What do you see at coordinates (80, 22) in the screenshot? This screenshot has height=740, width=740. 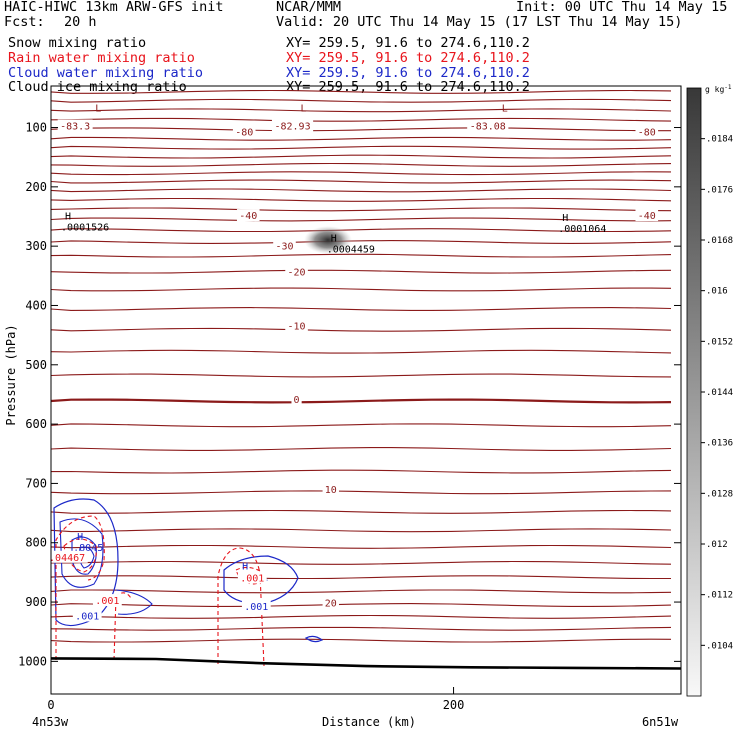 I see `fcst-value: 20 h` at bounding box center [80, 22].